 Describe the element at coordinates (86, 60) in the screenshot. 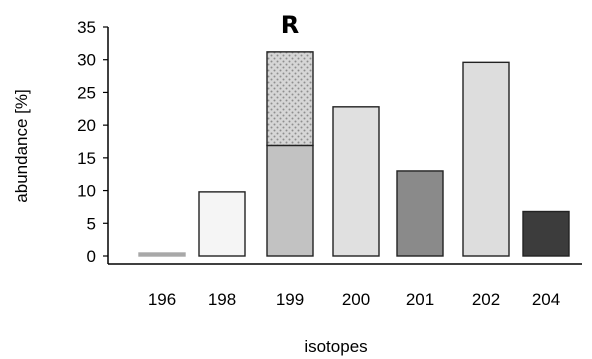

I see `y-tick-label: 30` at that location.